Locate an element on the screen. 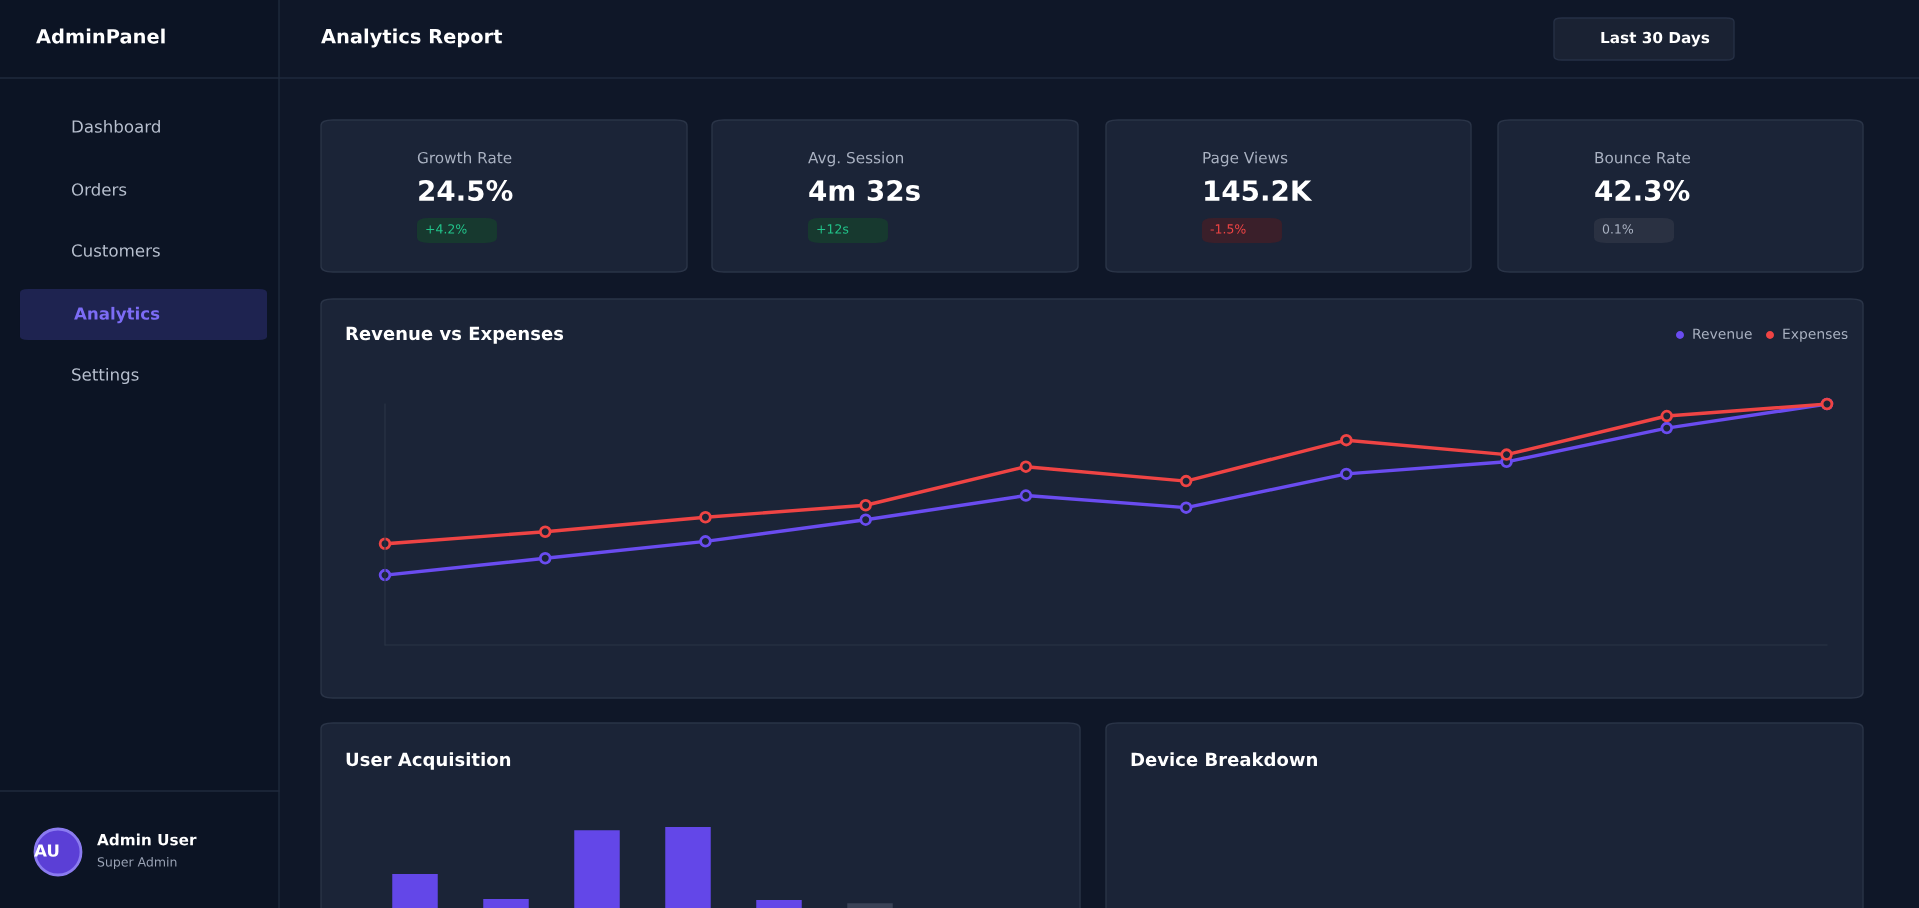 The width and height of the screenshot is (1919, 908). text: 42.3% is located at coordinates (1642, 191).